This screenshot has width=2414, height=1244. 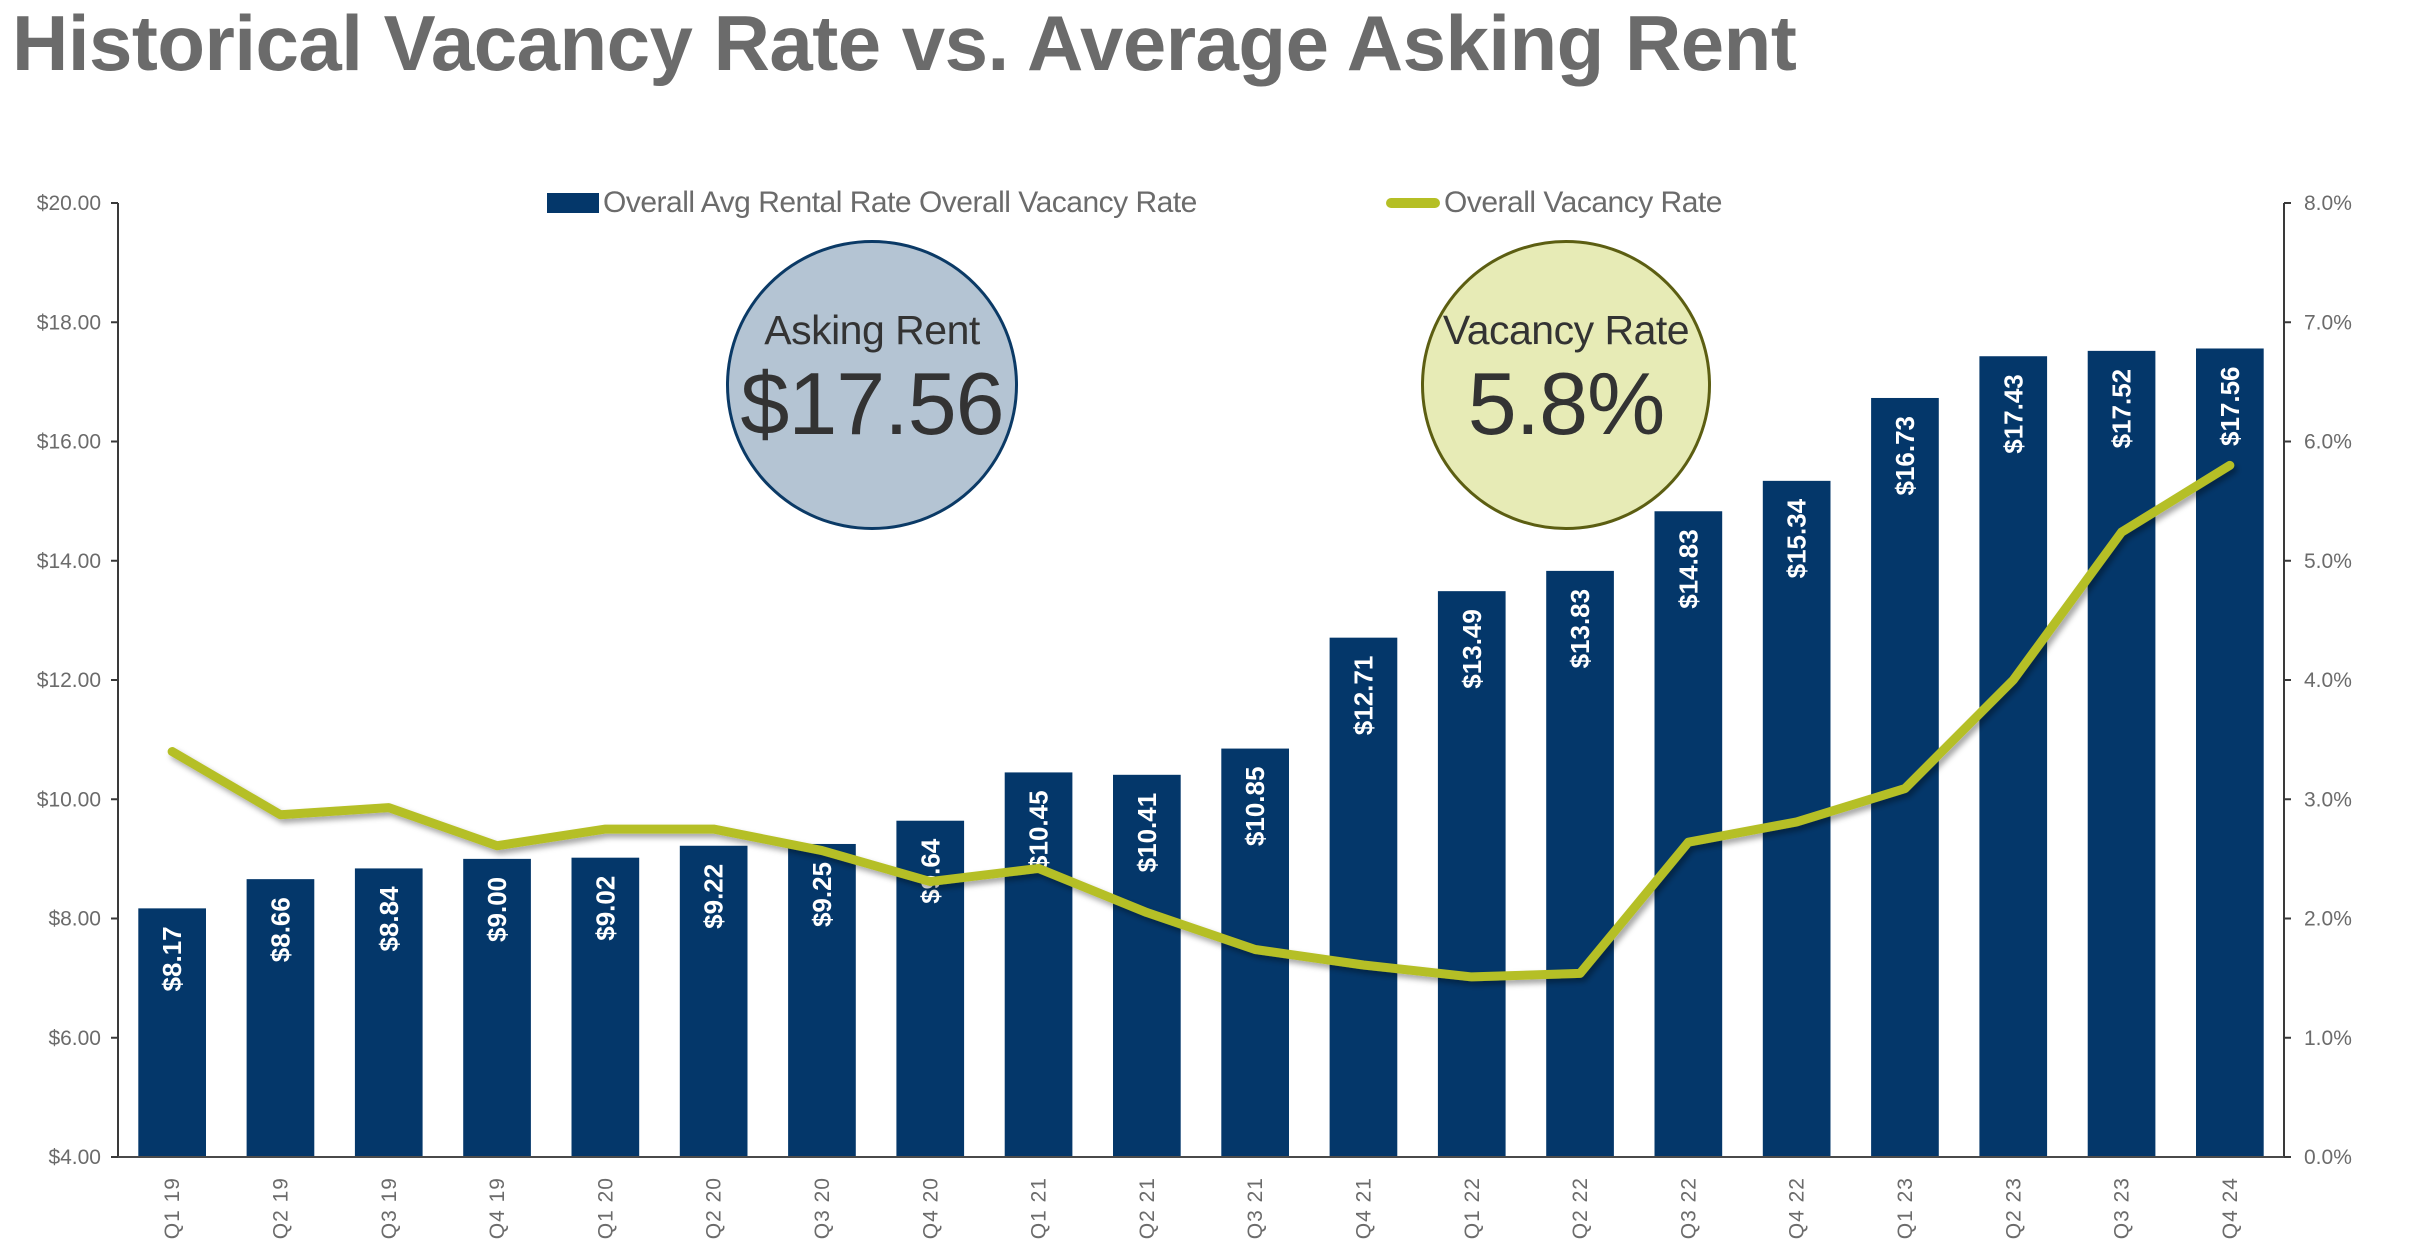 I want to click on right-axis-tick-label: 2.0%, so click(x=2328, y=919).